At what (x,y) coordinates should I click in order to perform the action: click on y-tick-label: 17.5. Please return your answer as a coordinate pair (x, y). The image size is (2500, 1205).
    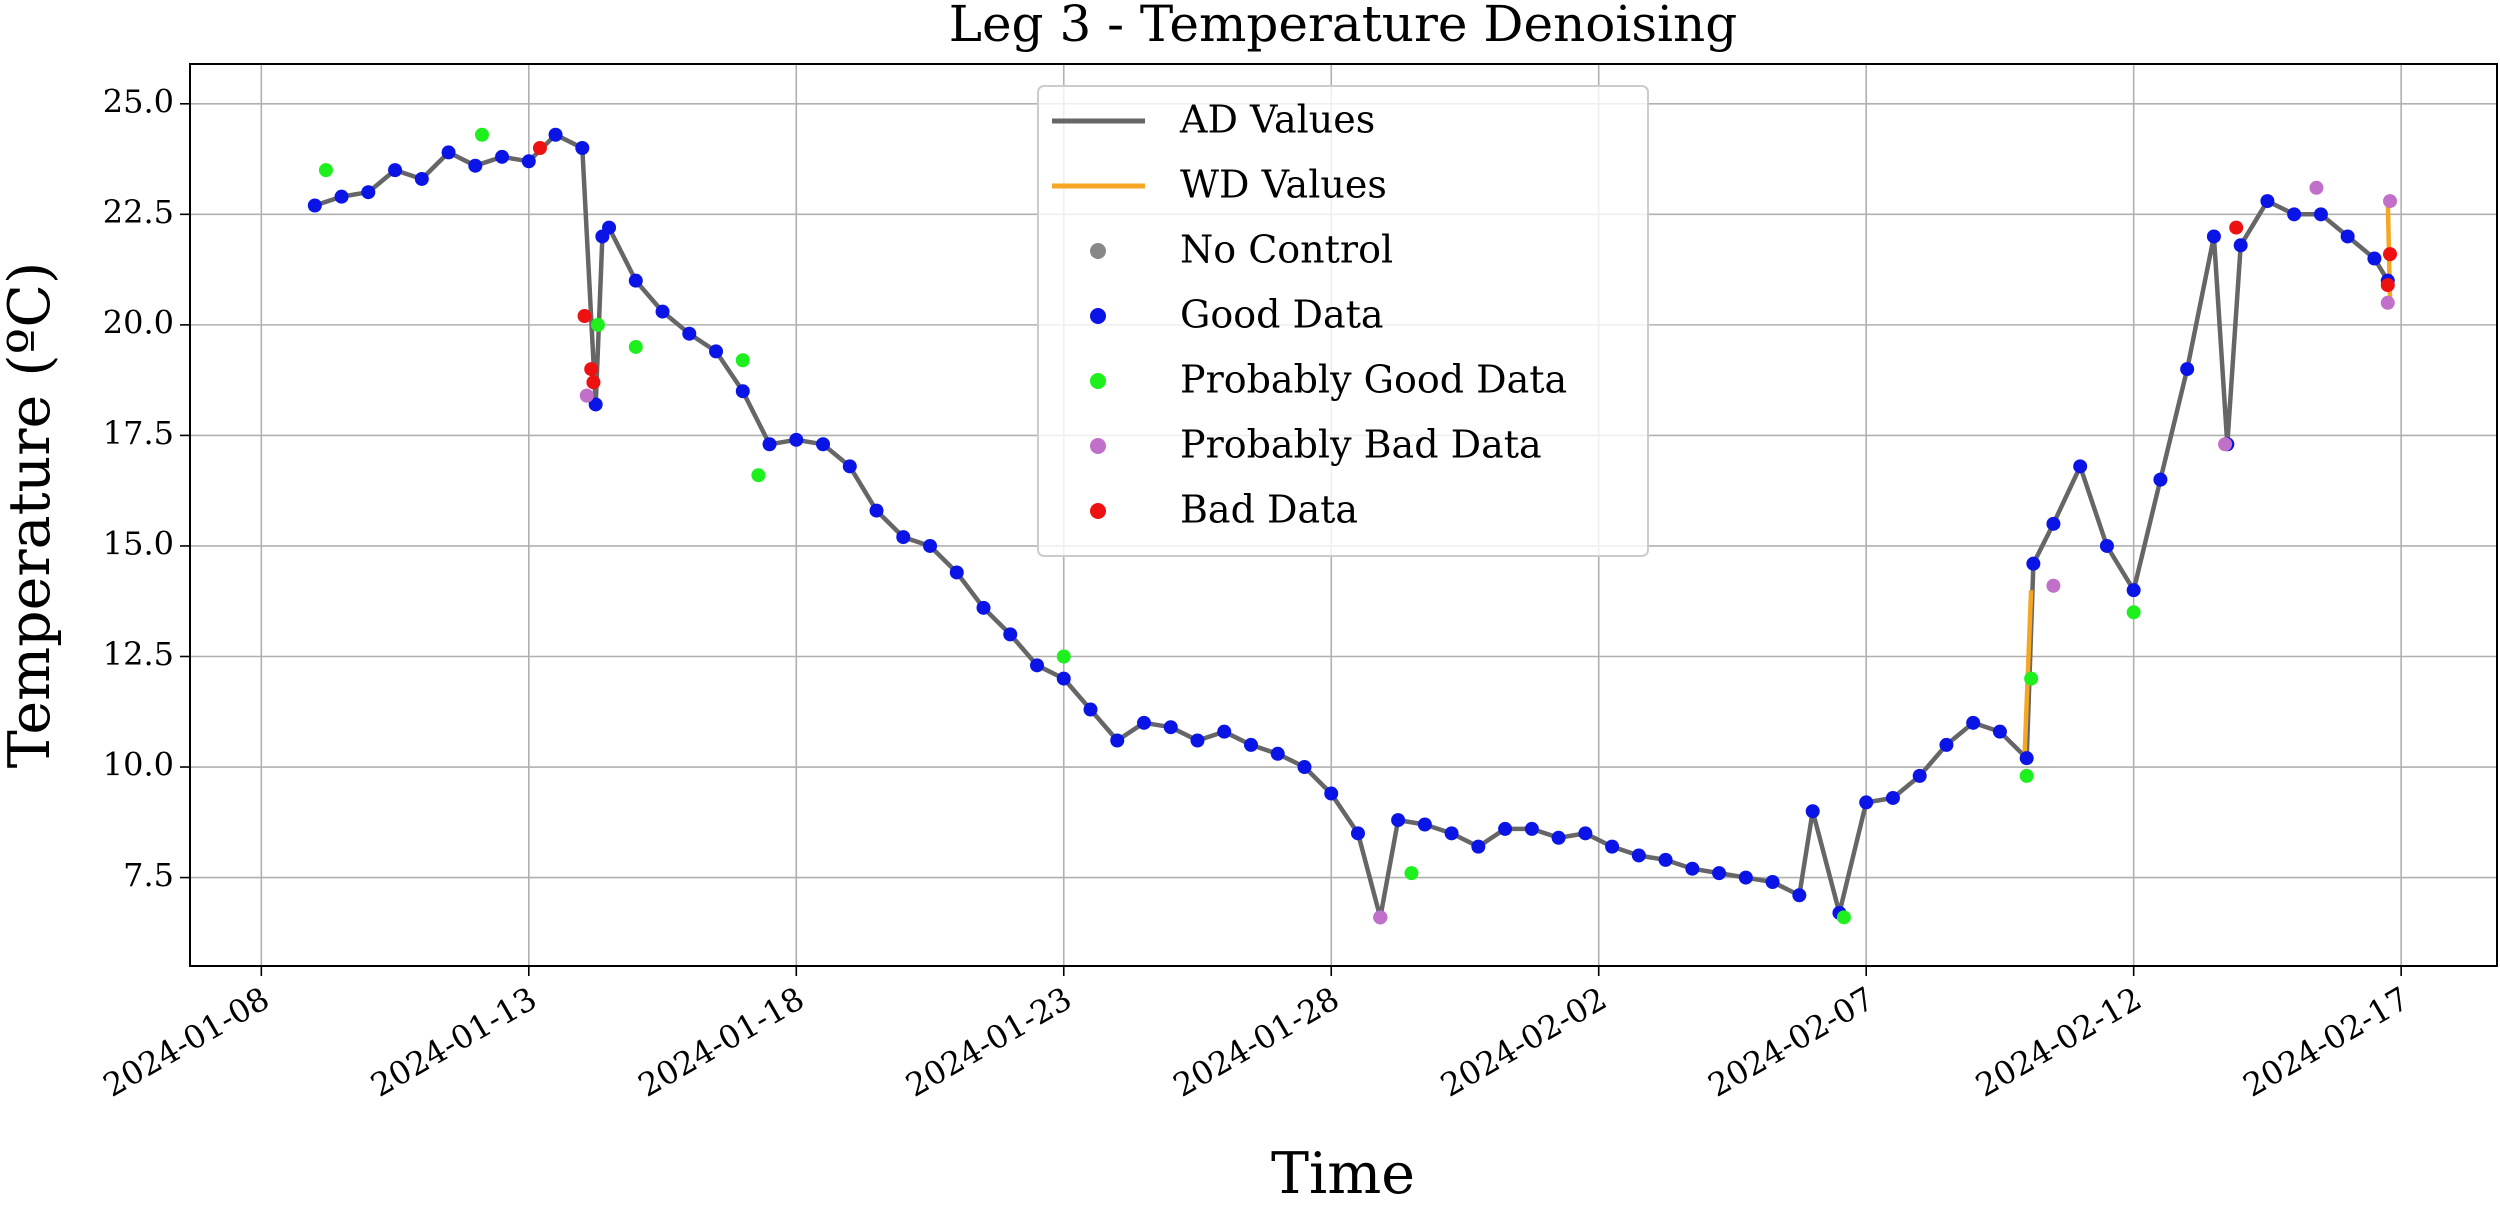
    Looking at the image, I should click on (138, 433).